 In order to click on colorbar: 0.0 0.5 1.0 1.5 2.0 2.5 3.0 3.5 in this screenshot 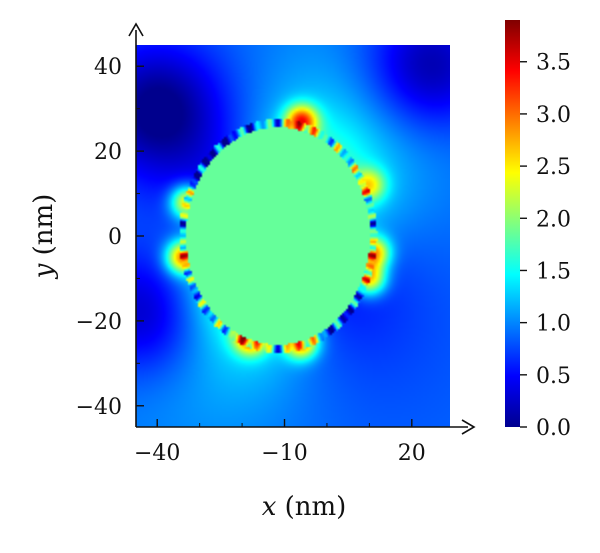, I will do `click(538, 230)`.